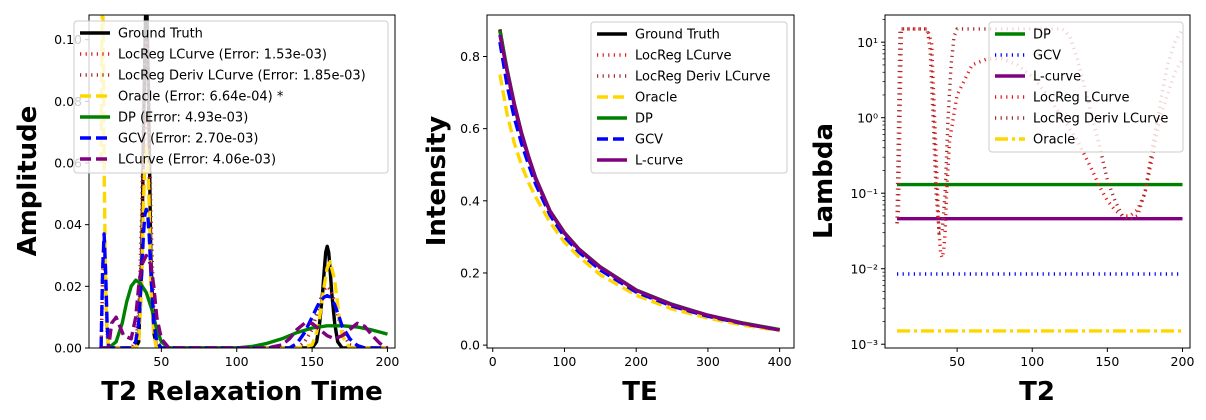 Image resolution: width=1206 pixels, height=420 pixels. What do you see at coordinates (68, 224) in the screenshot?
I see `y-tick-label: 0.04` at bounding box center [68, 224].